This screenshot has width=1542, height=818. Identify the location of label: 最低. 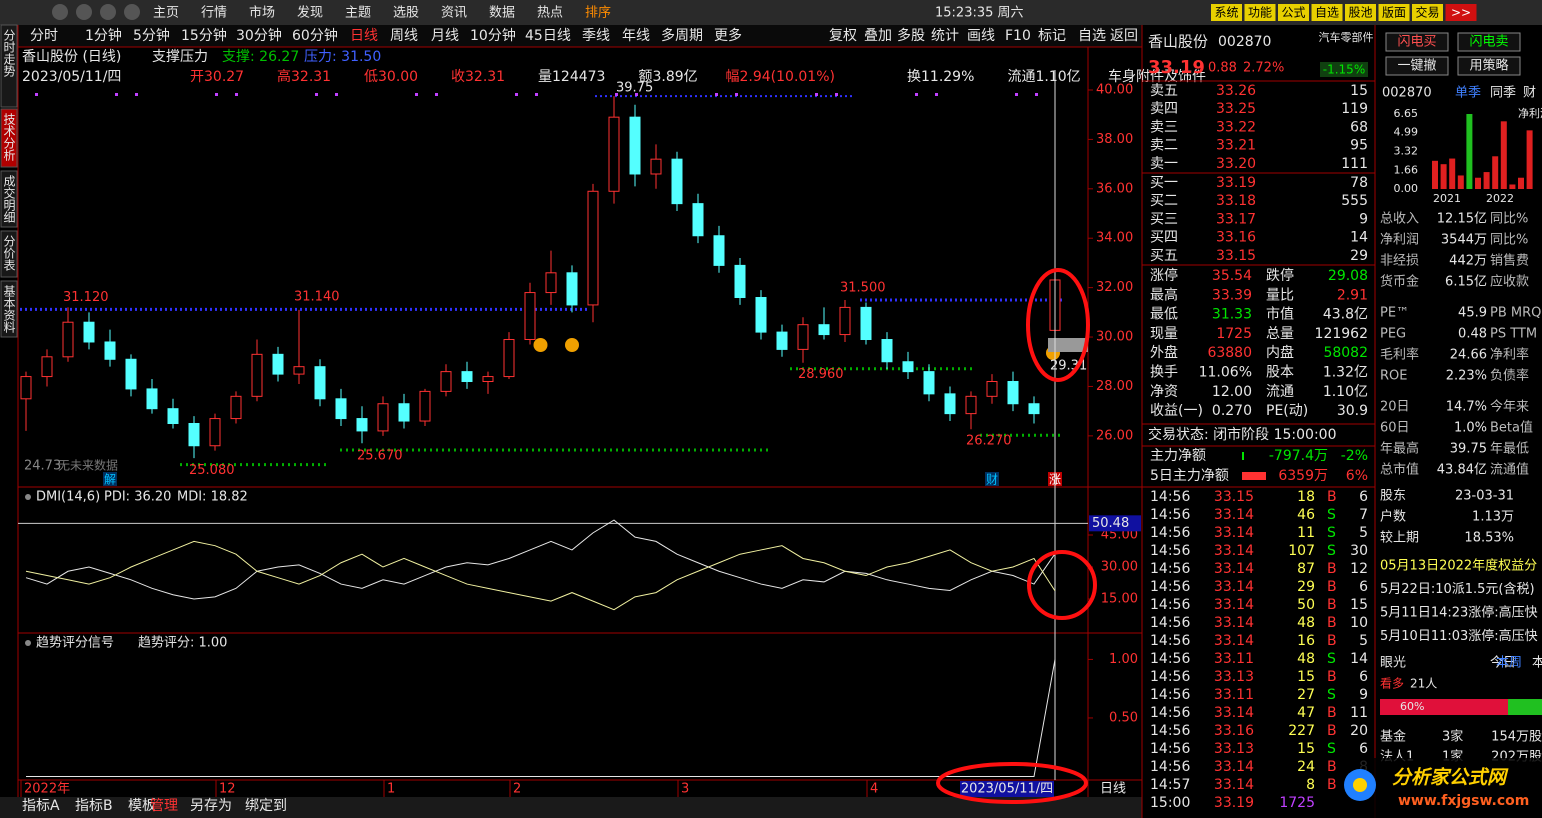
(1164, 315).